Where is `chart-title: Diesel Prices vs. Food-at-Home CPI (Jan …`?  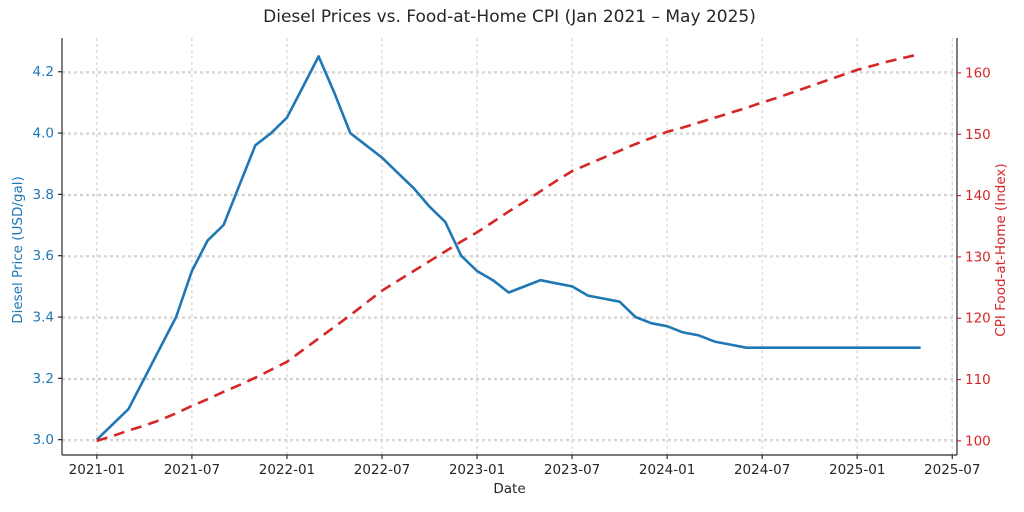 chart-title: Diesel Prices vs. Food-at-Home CPI (Jan … is located at coordinates (509, 17).